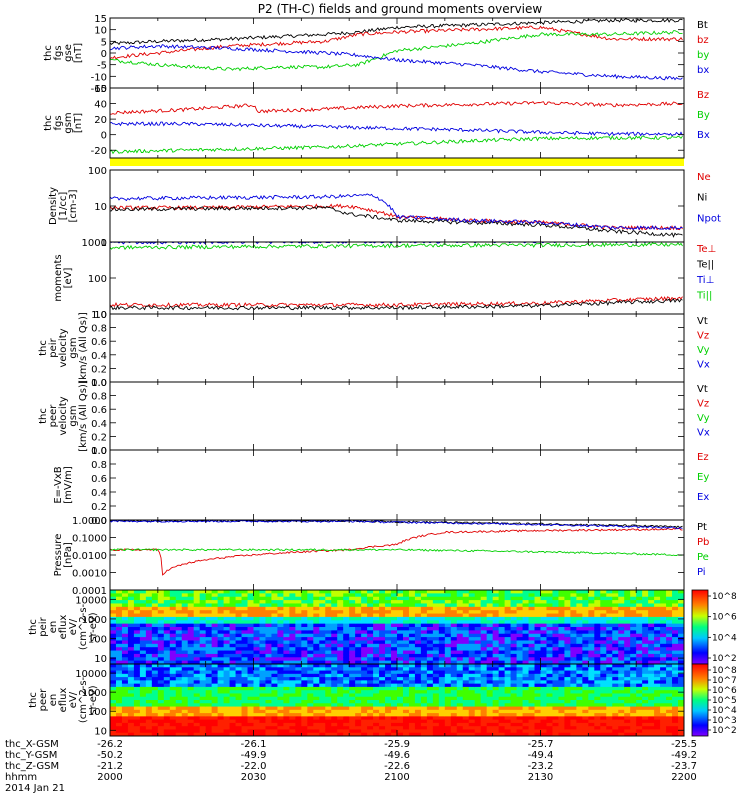 Image resolution: width=750 pixels, height=804 pixels. Describe the element at coordinates (724, 721) in the screenshot. I see `colorbar-tick-label: 10^3` at that location.